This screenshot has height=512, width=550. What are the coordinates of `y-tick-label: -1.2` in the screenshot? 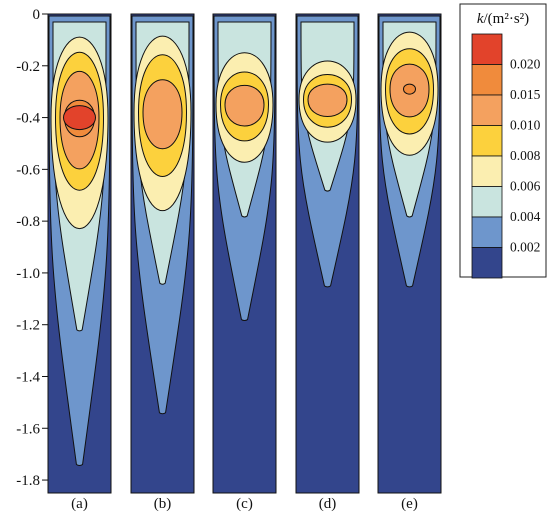 It's located at (28, 326).